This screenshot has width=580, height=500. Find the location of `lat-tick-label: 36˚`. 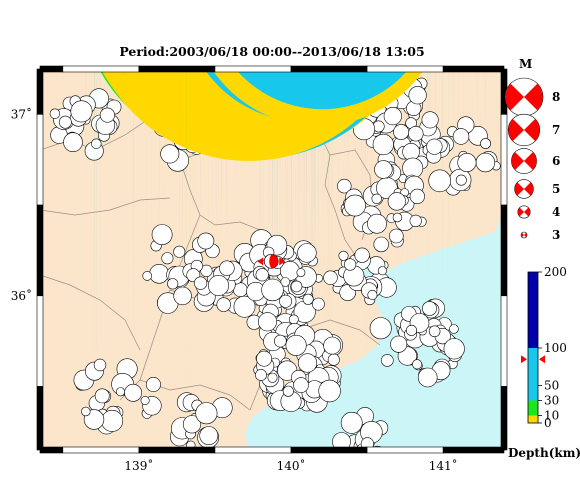

lat-tick-label: 36˚ is located at coordinates (21, 295).